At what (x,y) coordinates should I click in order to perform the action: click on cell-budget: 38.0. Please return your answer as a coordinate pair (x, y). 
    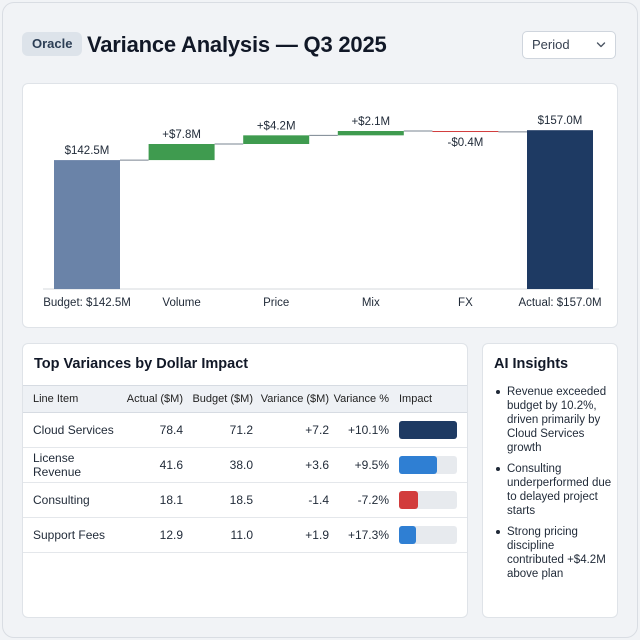
    Looking at the image, I should click on (218, 465).